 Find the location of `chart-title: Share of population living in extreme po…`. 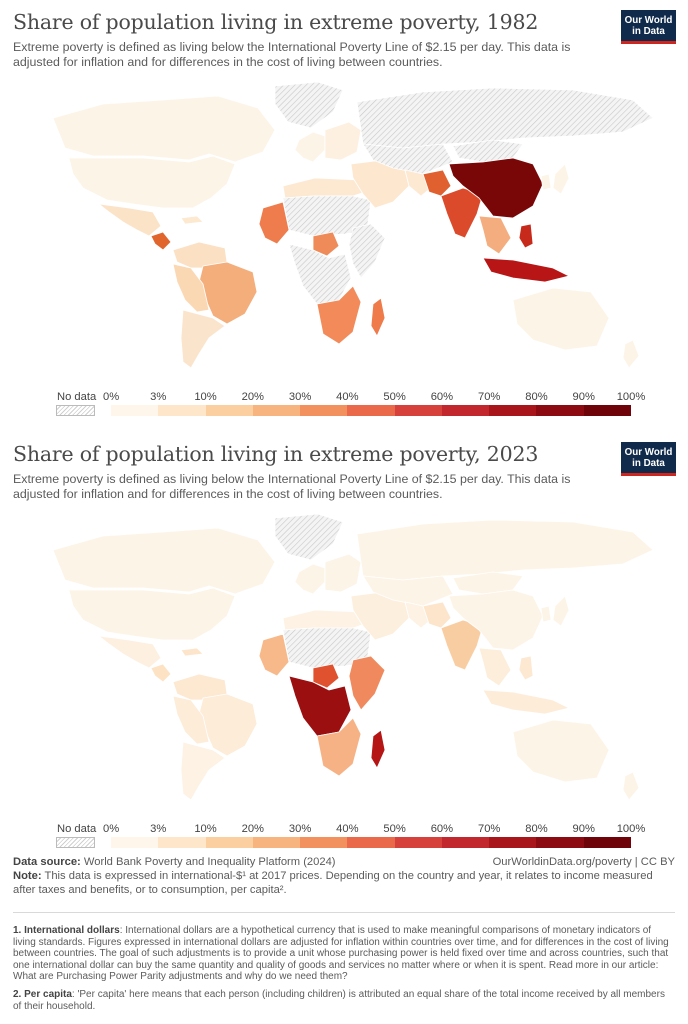

chart-title: Share of population living in extreme po… is located at coordinates (276, 454).